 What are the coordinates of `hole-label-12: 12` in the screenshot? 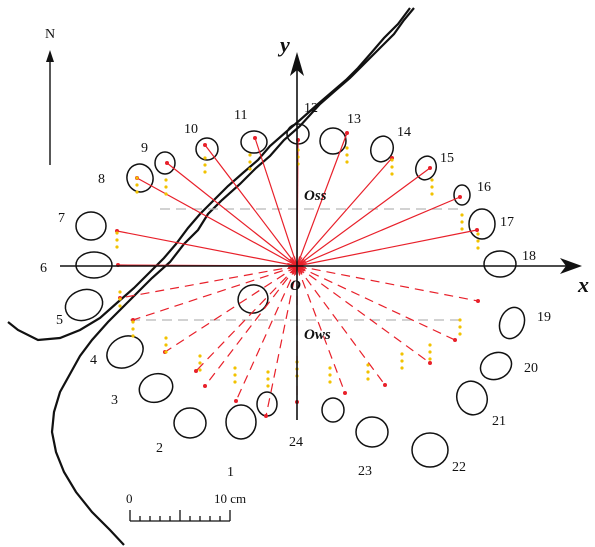 It's located at (311, 108).